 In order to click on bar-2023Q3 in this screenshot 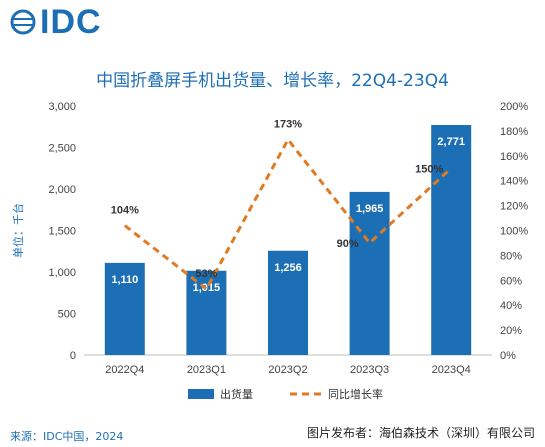, I will do `click(369, 273)`.